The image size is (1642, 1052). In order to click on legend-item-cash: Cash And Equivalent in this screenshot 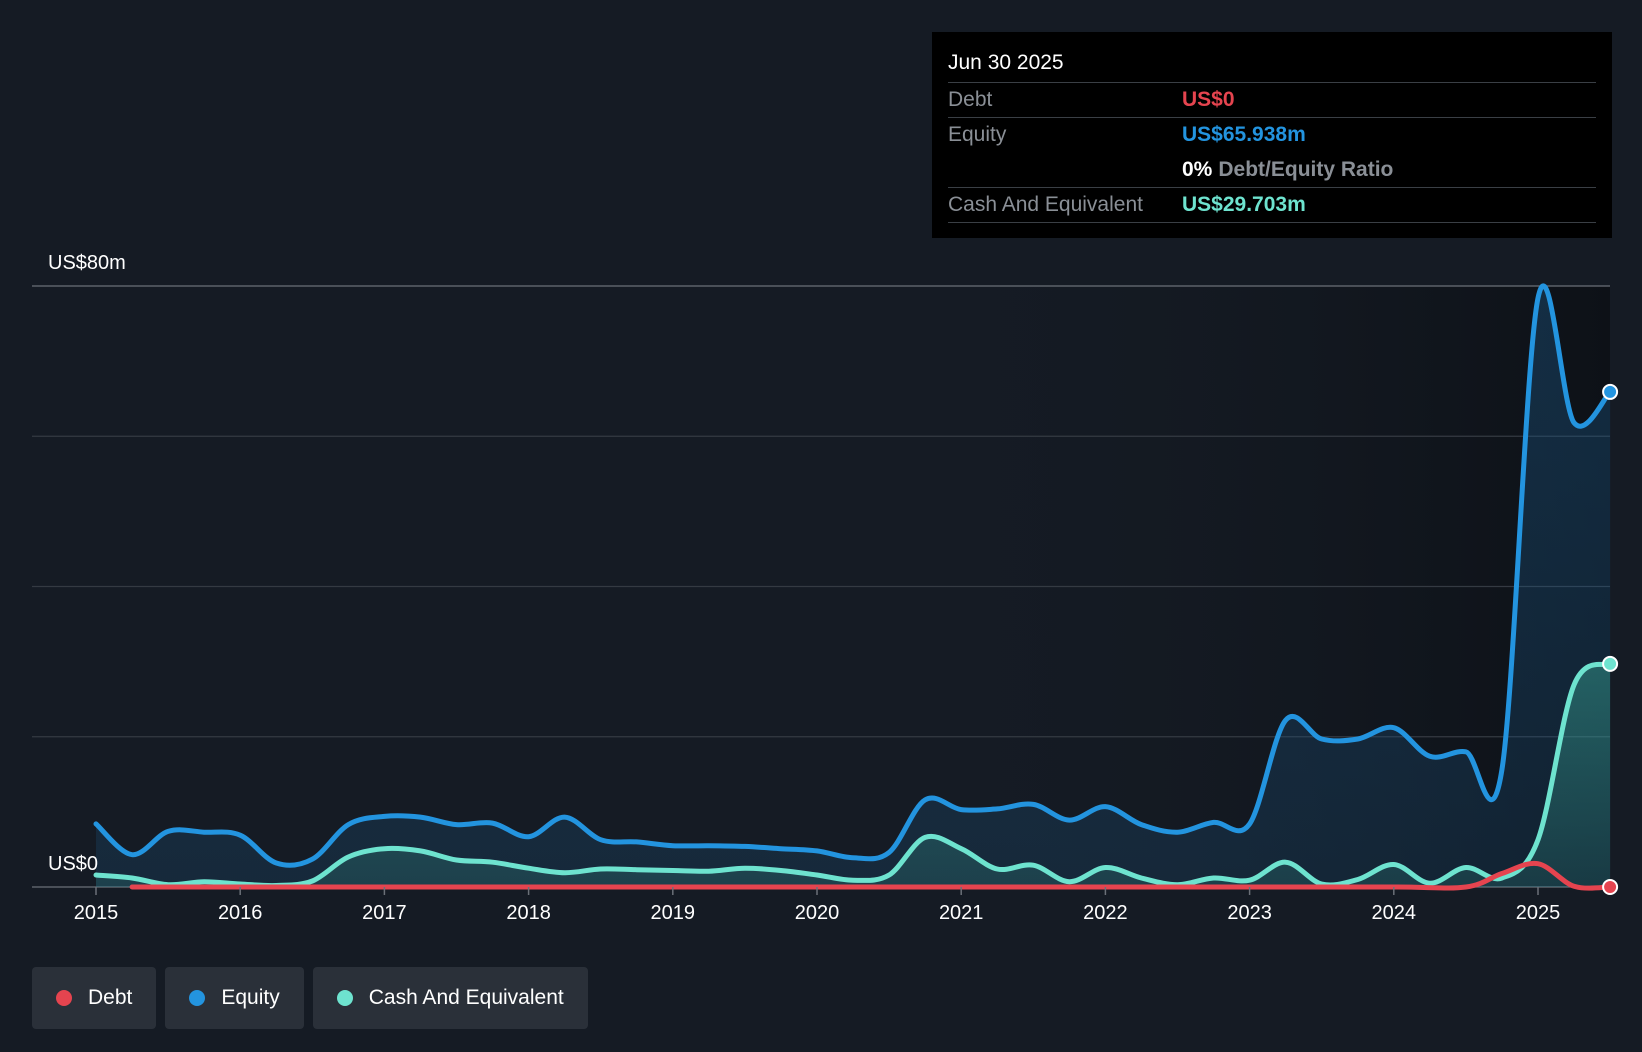, I will do `click(450, 998)`.